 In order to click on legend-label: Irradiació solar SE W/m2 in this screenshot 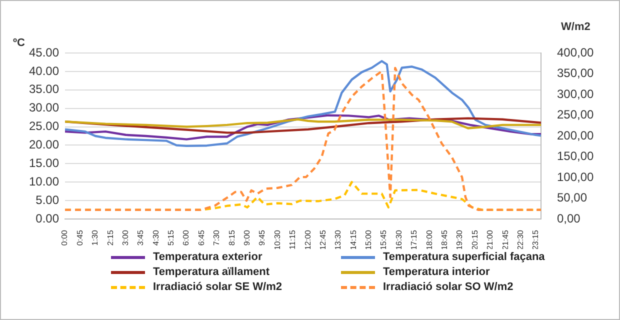, I will do `click(217, 287)`.